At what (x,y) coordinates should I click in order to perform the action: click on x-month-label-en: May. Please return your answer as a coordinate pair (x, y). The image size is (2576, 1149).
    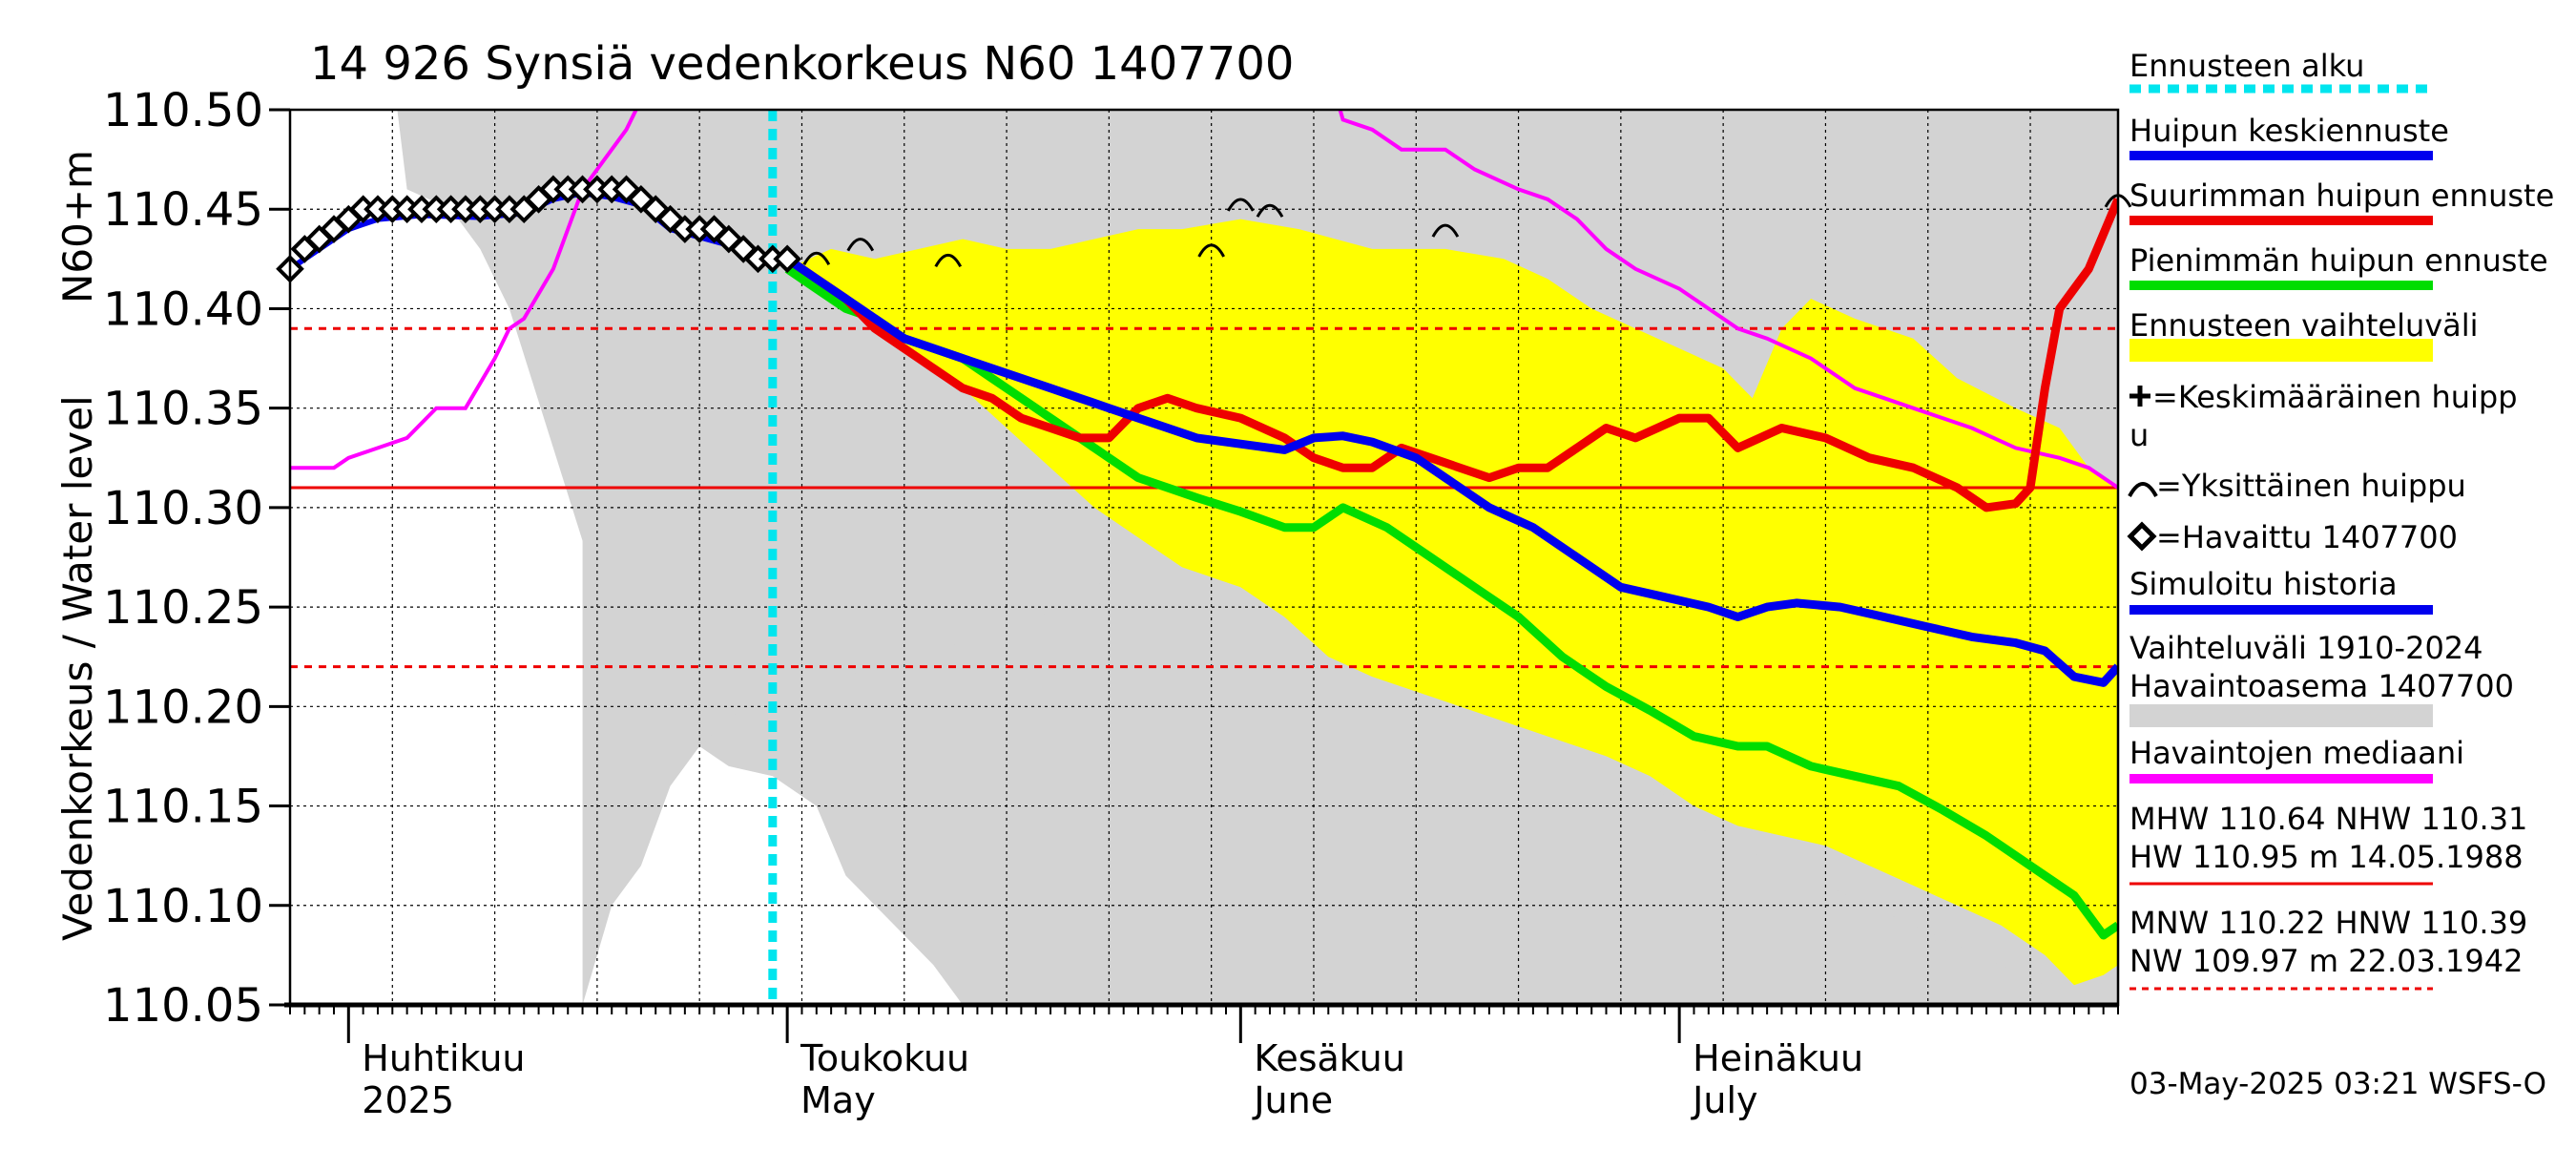
    Looking at the image, I should click on (838, 1100).